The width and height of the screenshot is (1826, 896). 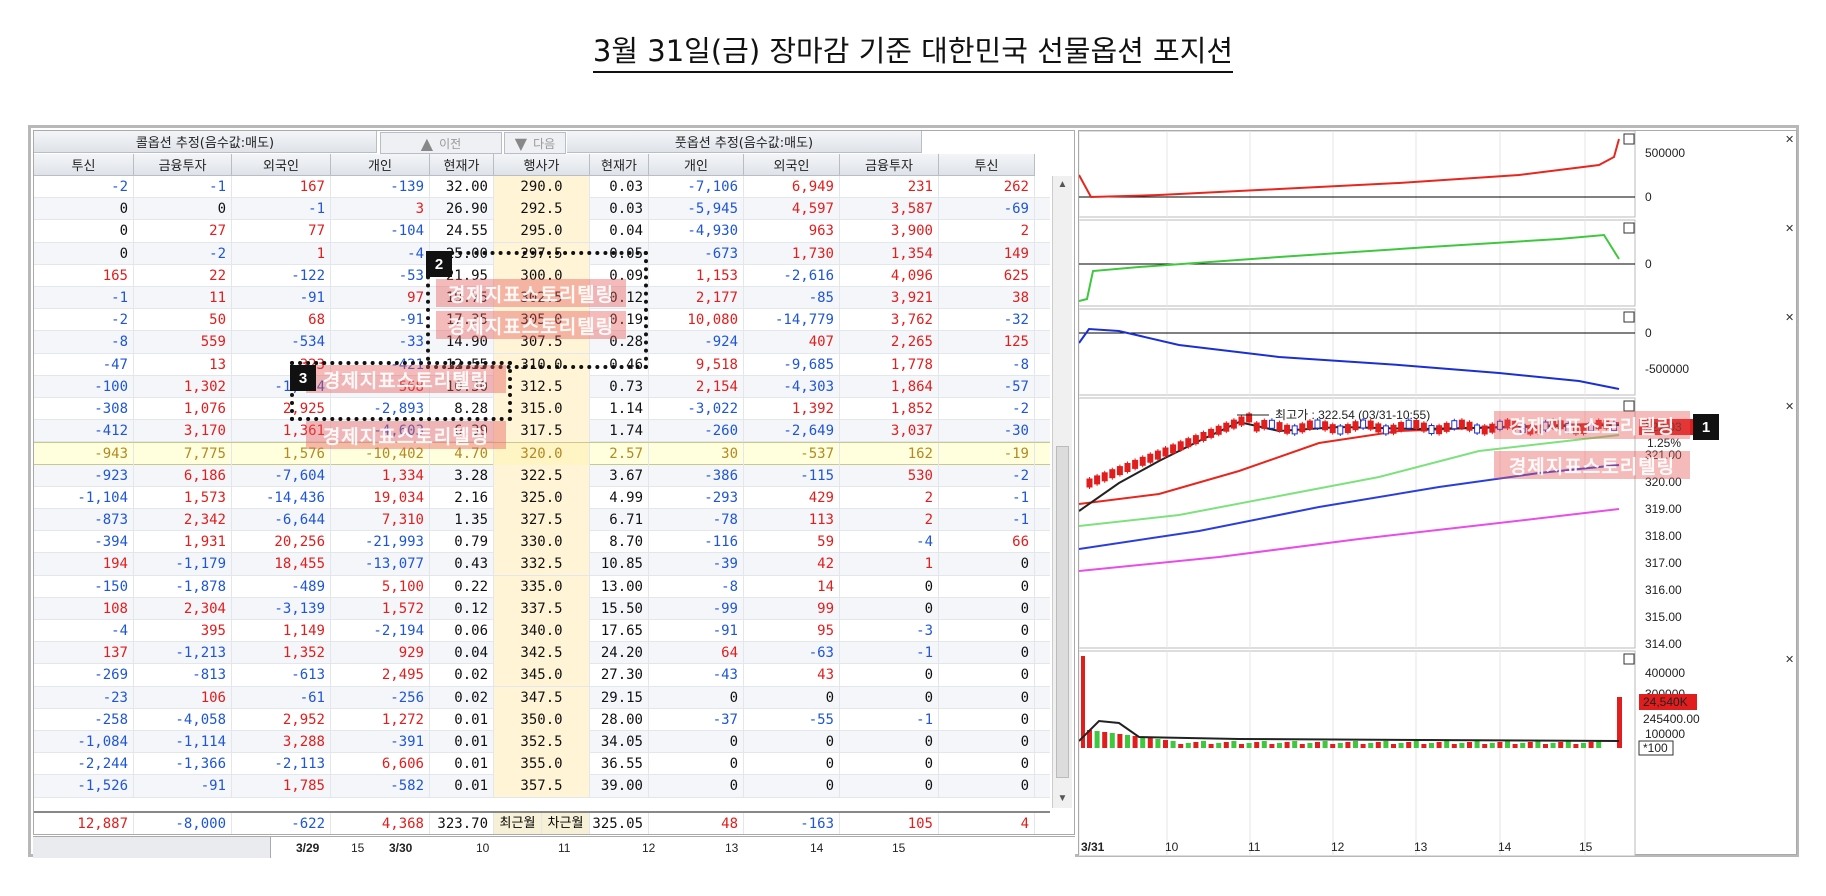 What do you see at coordinates (619, 719) in the screenshot?
I see `table-cell: 28.00` at bounding box center [619, 719].